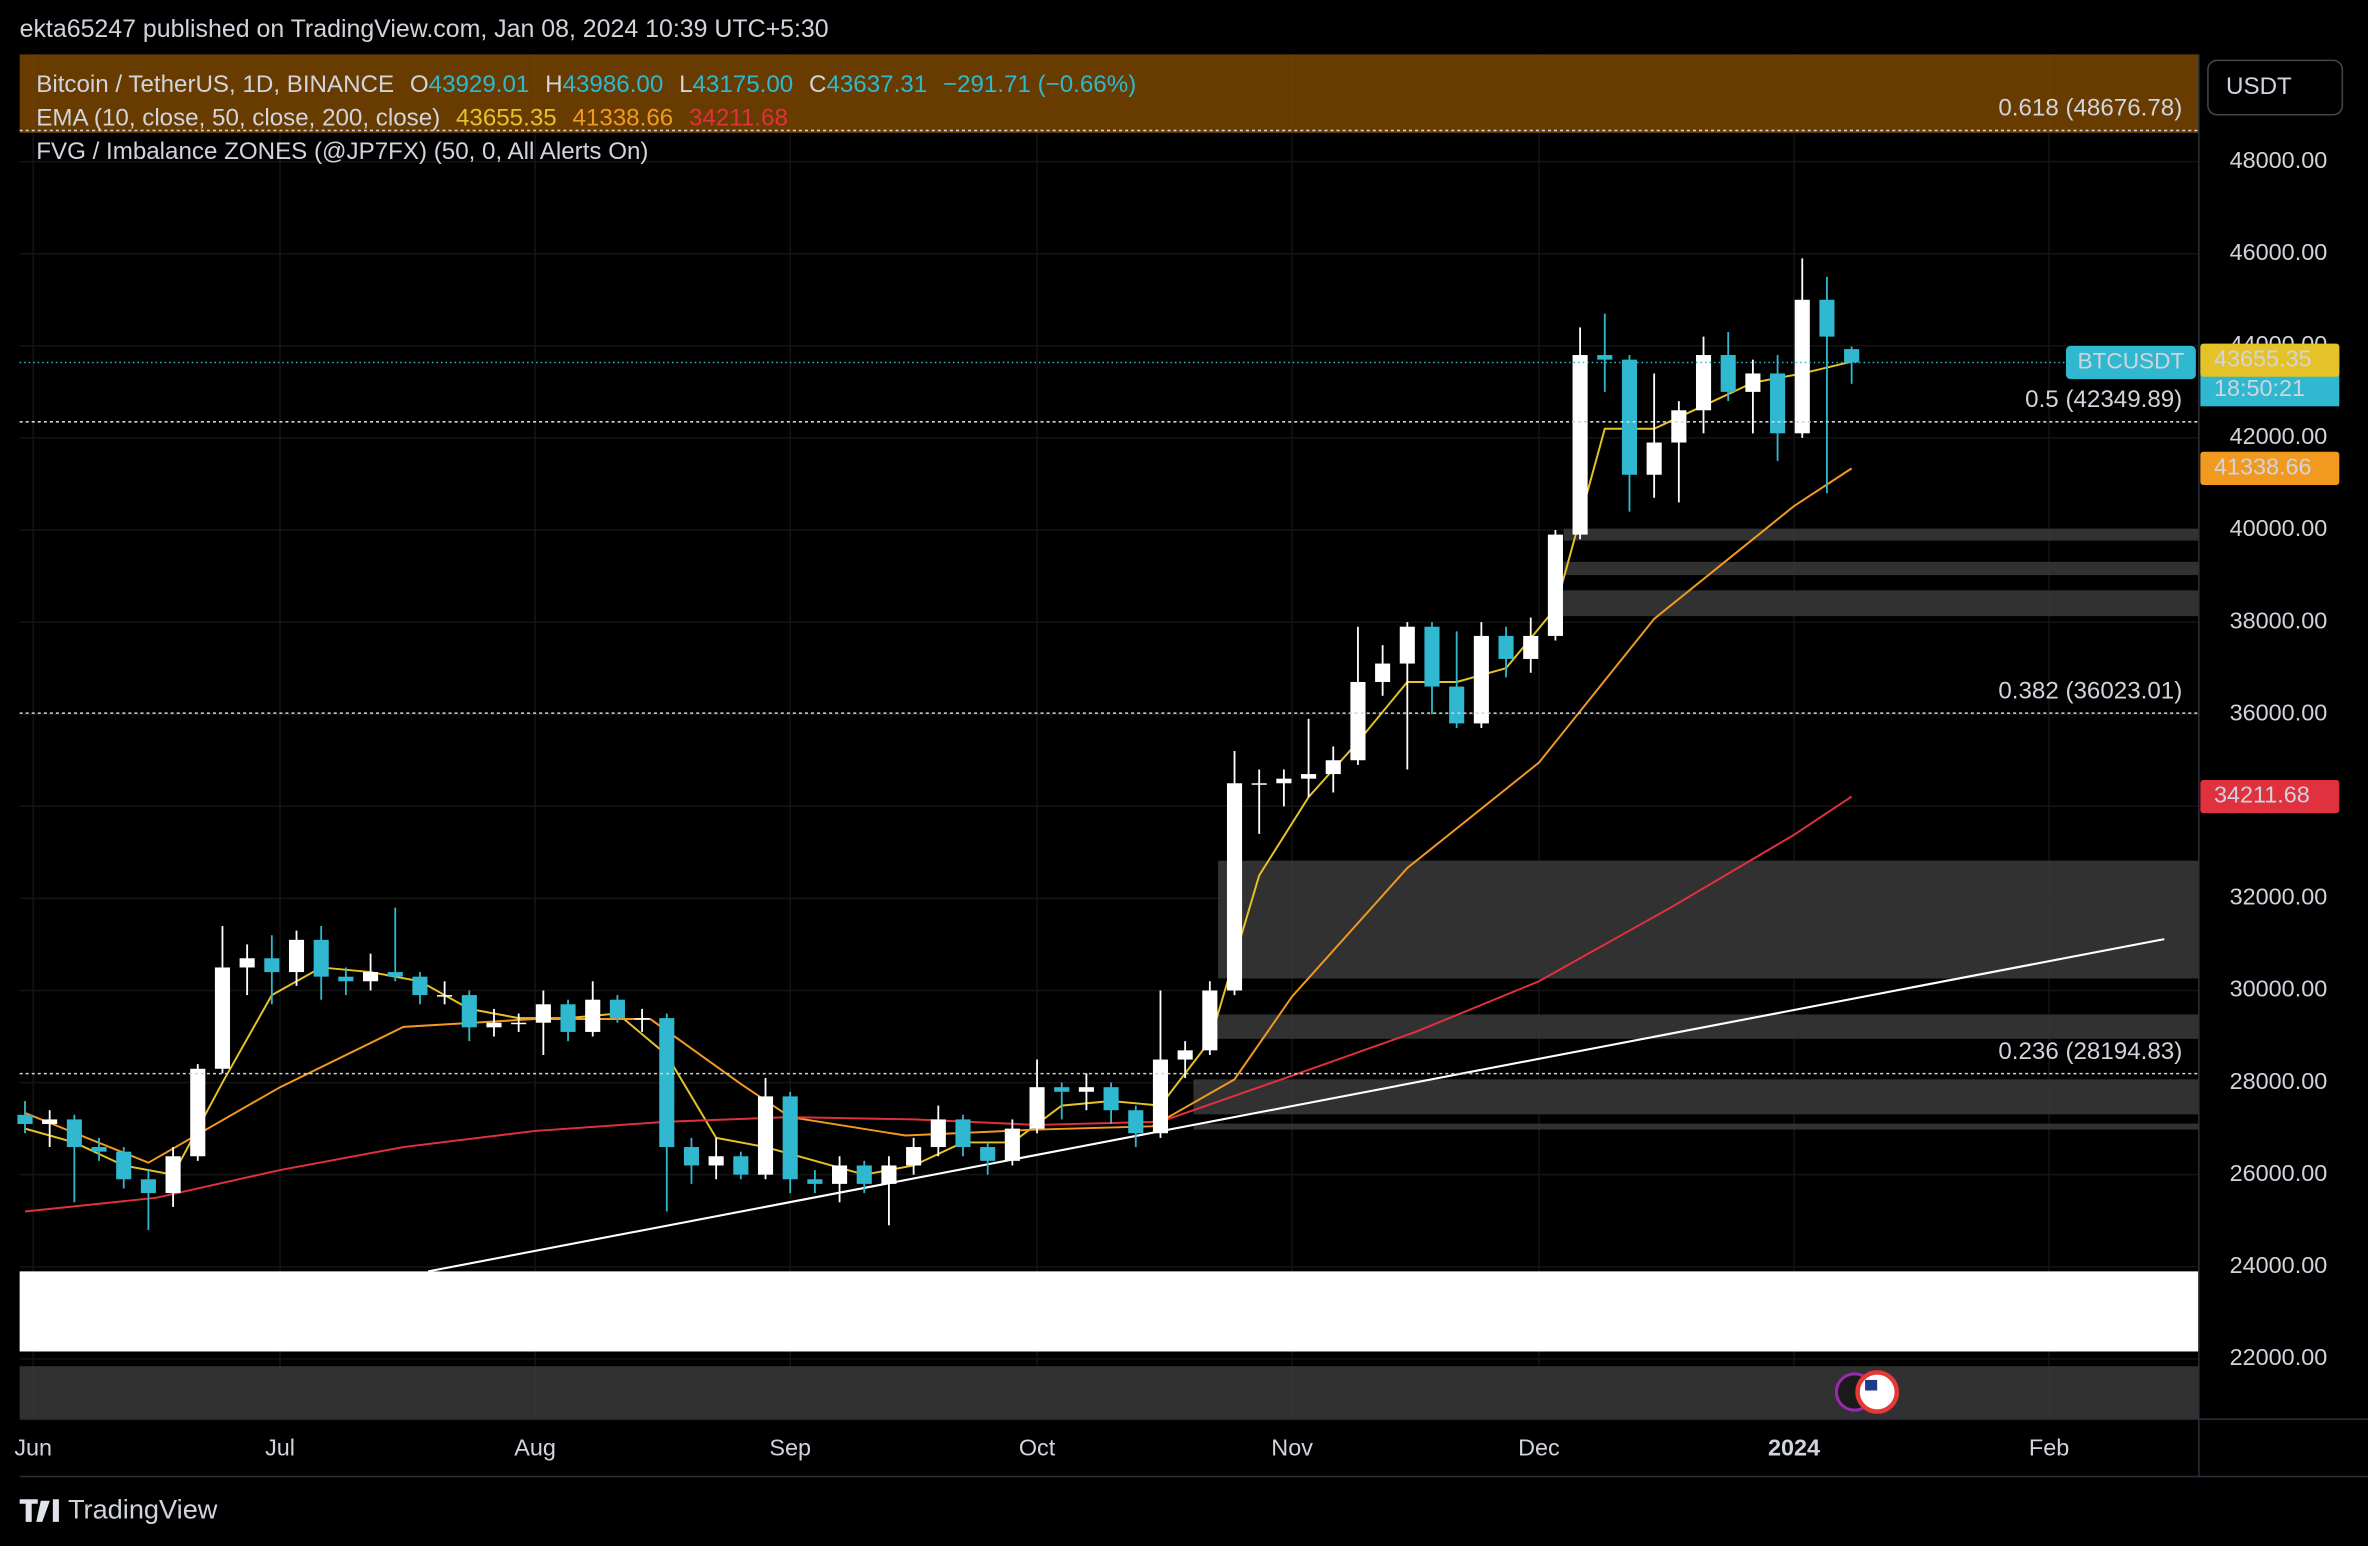 The height and width of the screenshot is (1546, 2368). Describe the element at coordinates (2090, 690) in the screenshot. I see `fib-label: 0.382 (36023.01)` at that location.